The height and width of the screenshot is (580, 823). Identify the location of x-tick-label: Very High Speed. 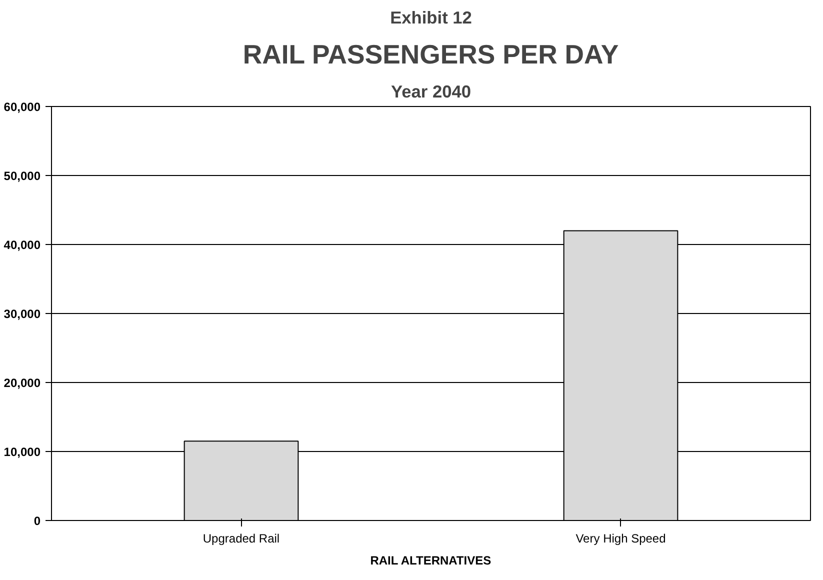
(621, 539).